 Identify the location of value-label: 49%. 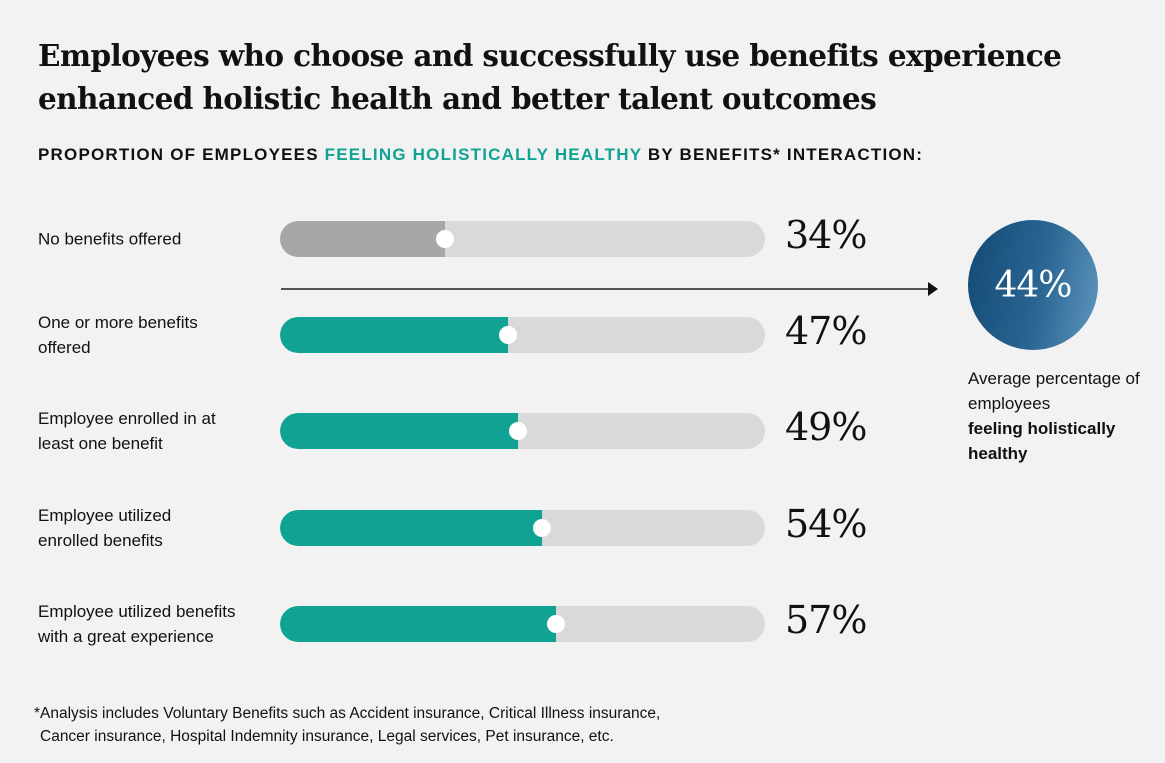
(826, 427).